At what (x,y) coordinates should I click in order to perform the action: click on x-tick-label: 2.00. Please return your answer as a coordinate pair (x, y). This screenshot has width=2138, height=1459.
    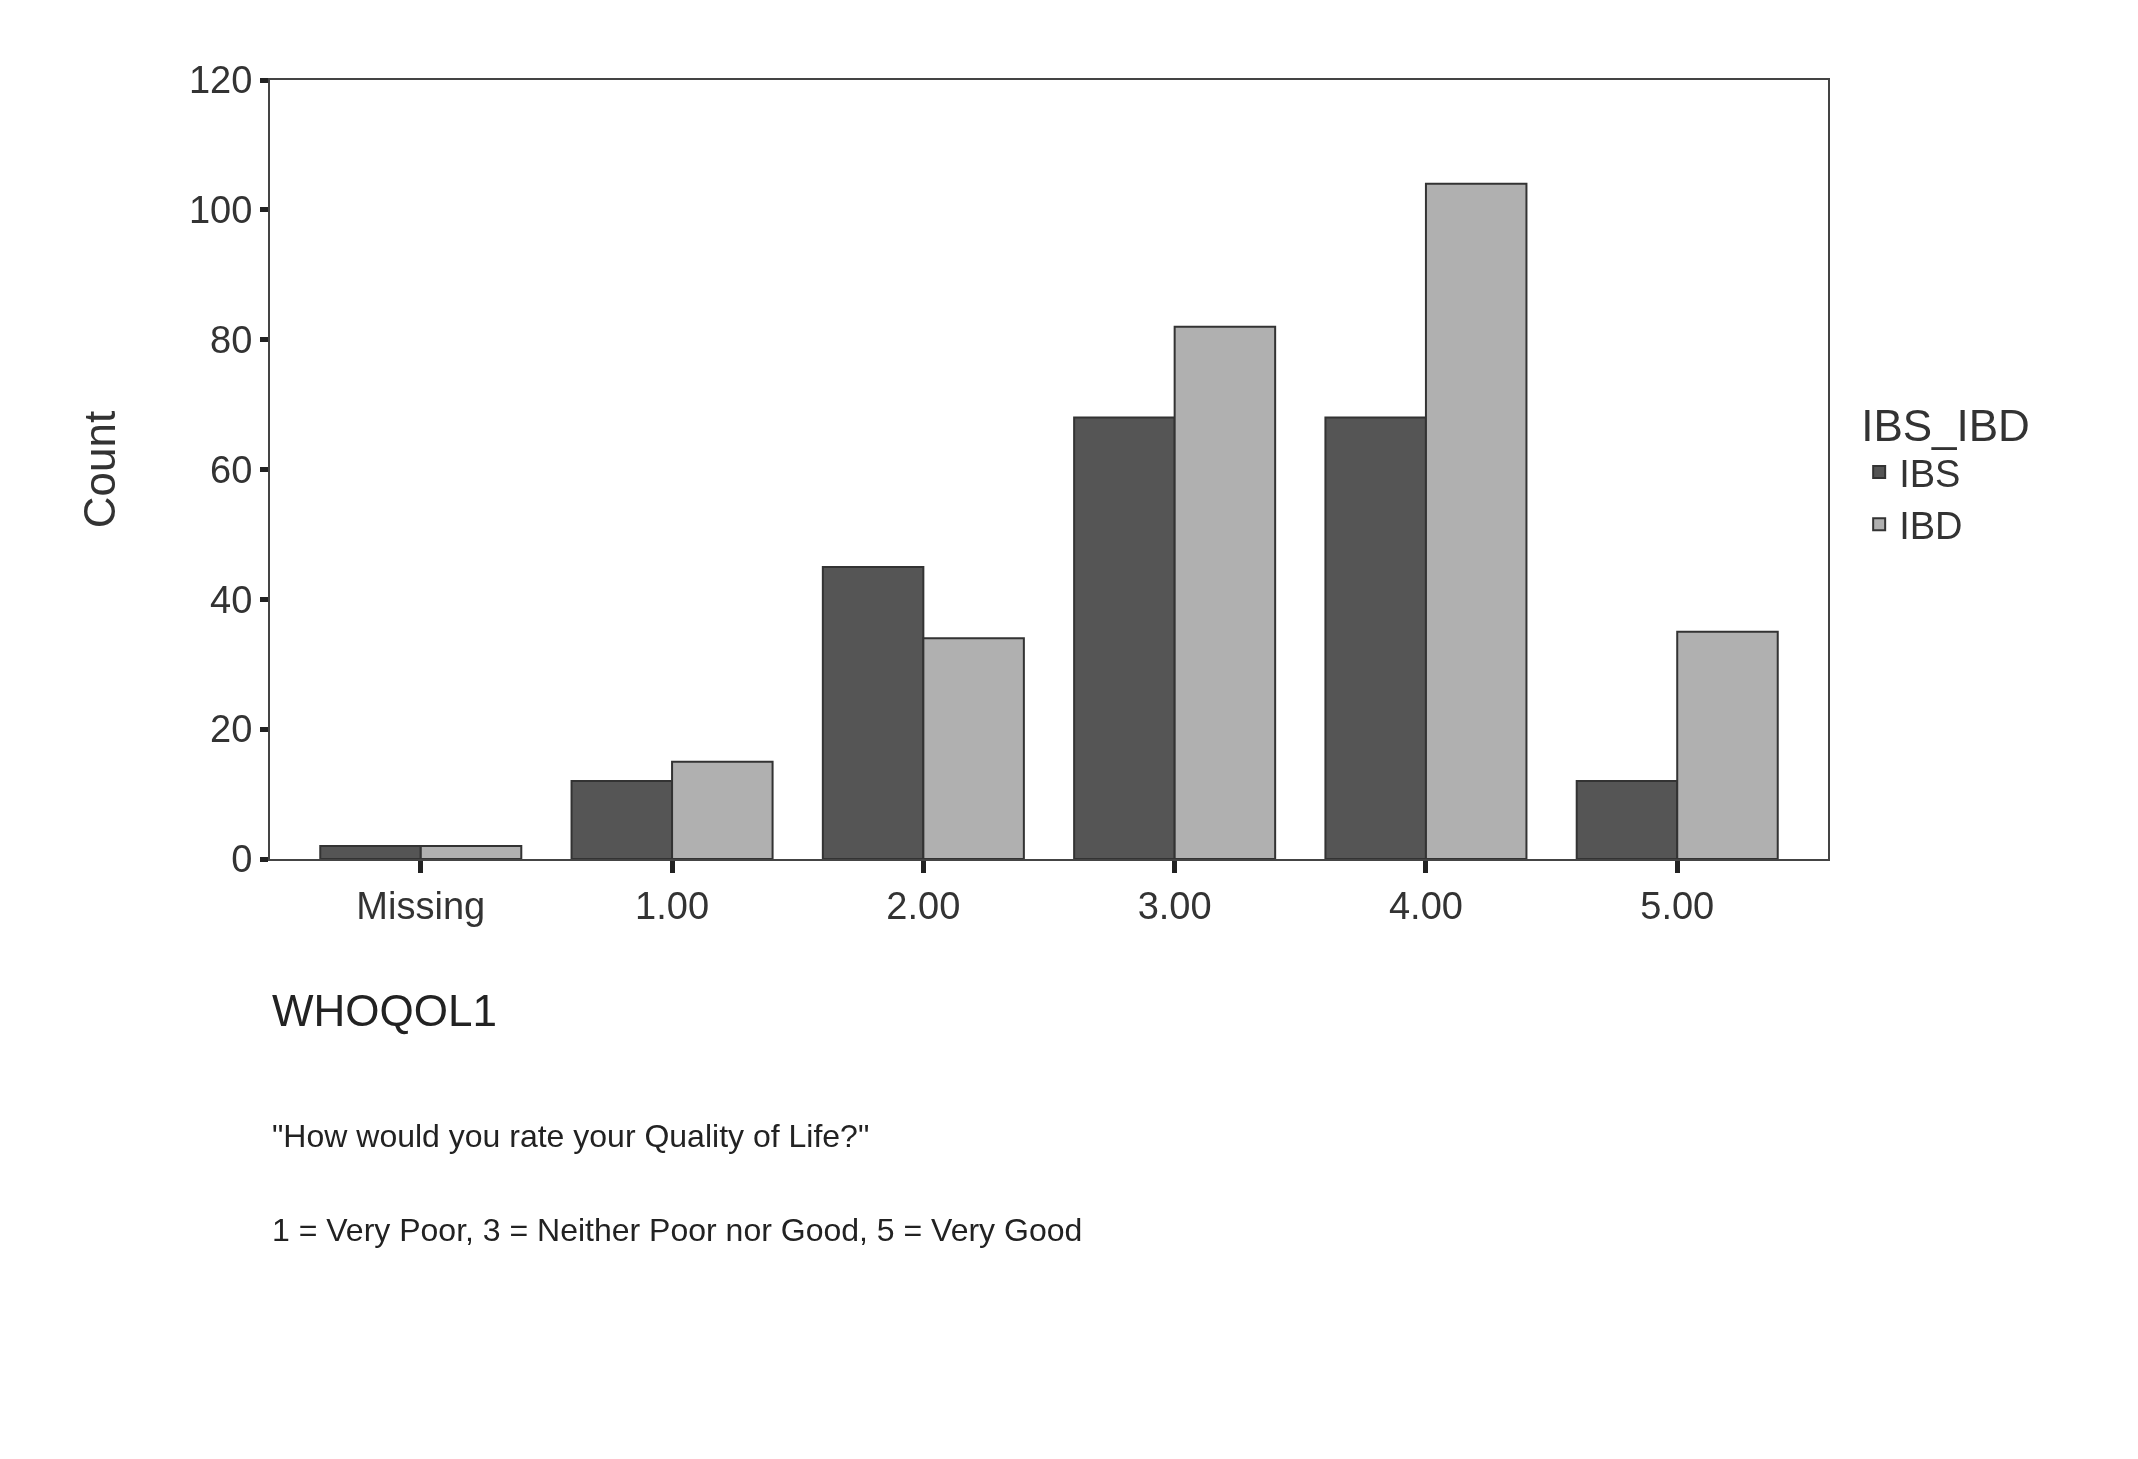
    Looking at the image, I should click on (923, 905).